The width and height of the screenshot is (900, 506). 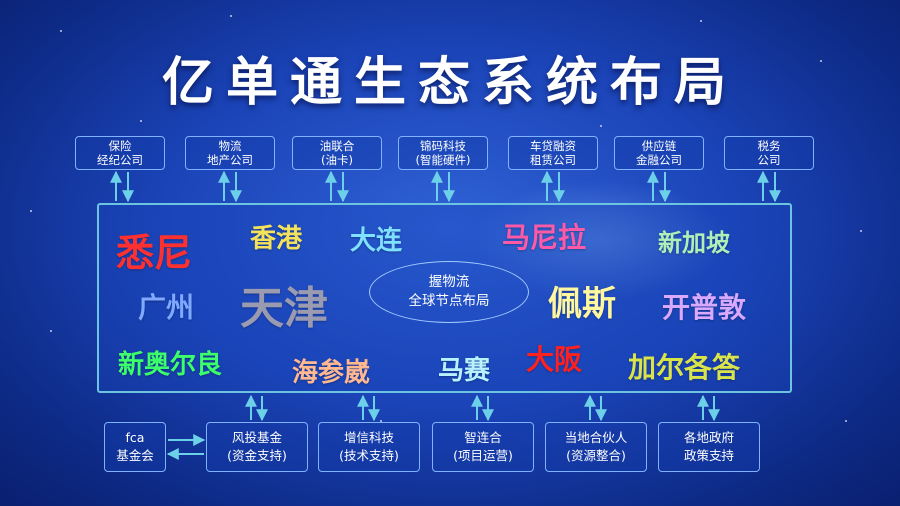 I want to click on city-vladivostok: 海参崴, so click(x=331, y=373).